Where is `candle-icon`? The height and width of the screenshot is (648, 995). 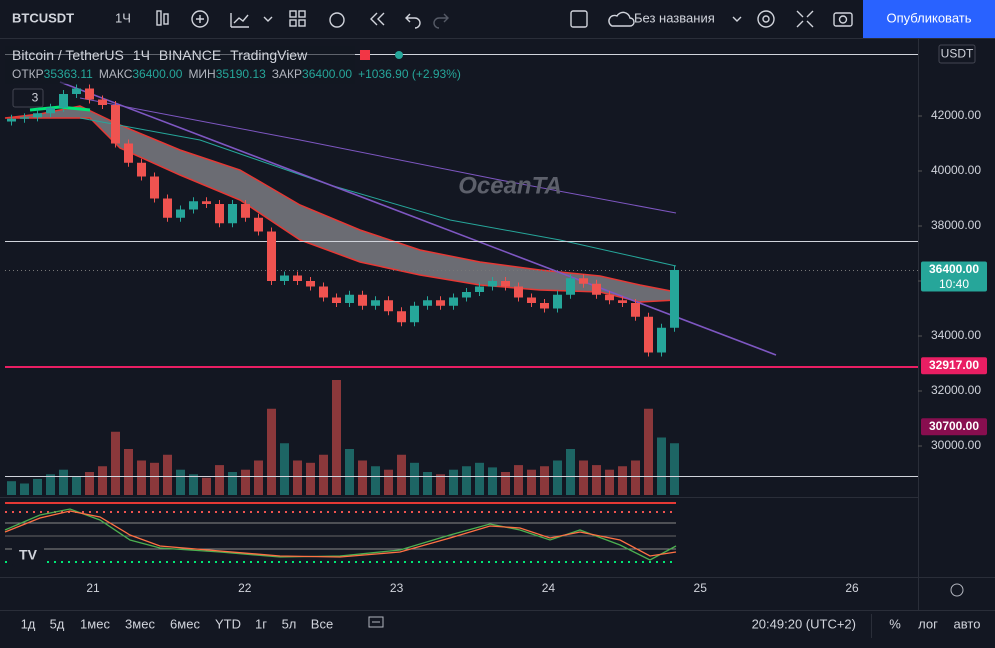
candle-icon is located at coordinates (159, 18).